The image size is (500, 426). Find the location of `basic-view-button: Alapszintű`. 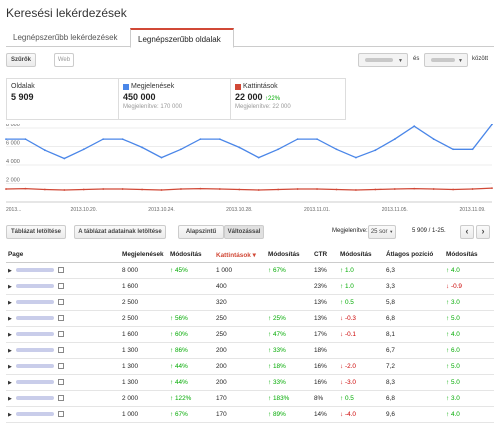

basic-view-button: Alapszintű is located at coordinates (201, 232).